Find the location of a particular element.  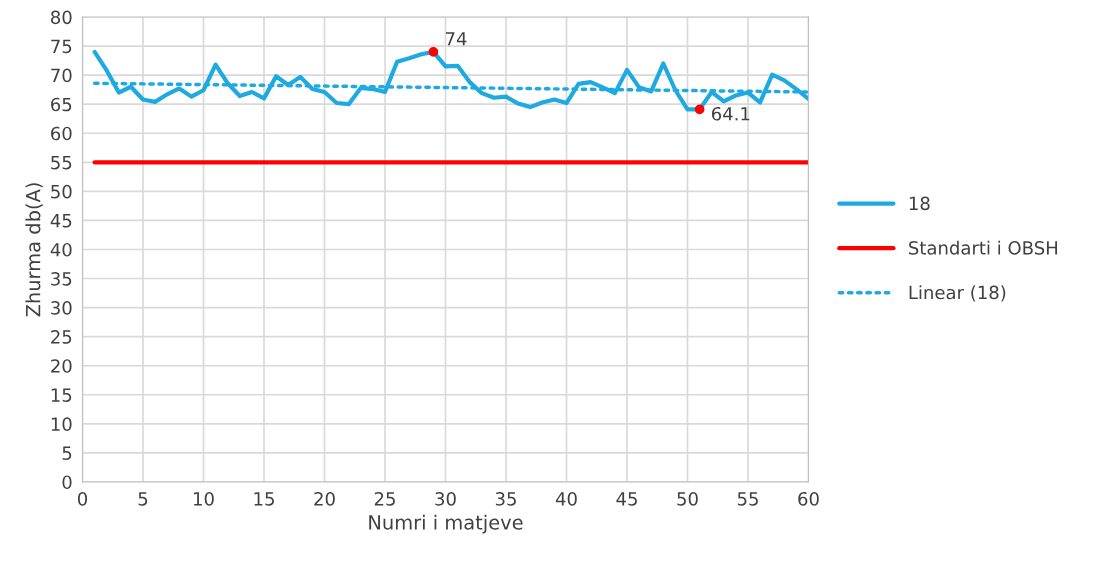

y-tick-label: 60 is located at coordinates (61, 133).